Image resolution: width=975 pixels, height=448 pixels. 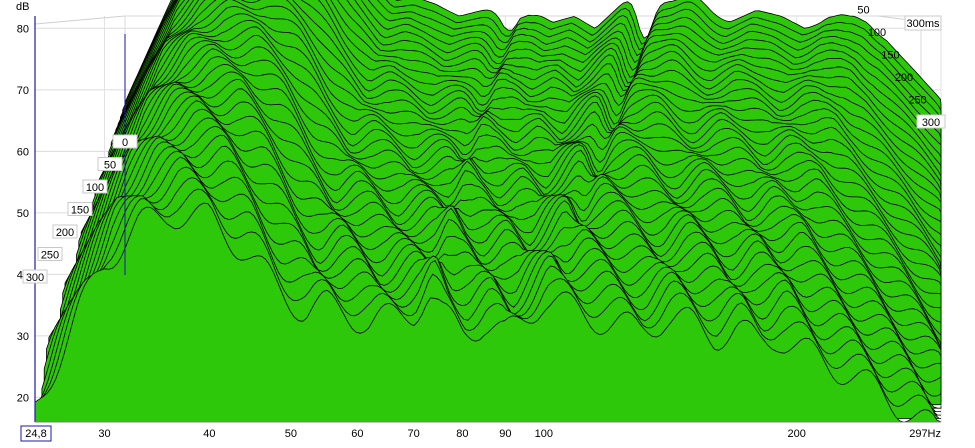 What do you see at coordinates (23, 337) in the screenshot?
I see `y-tick-label: 30` at bounding box center [23, 337].